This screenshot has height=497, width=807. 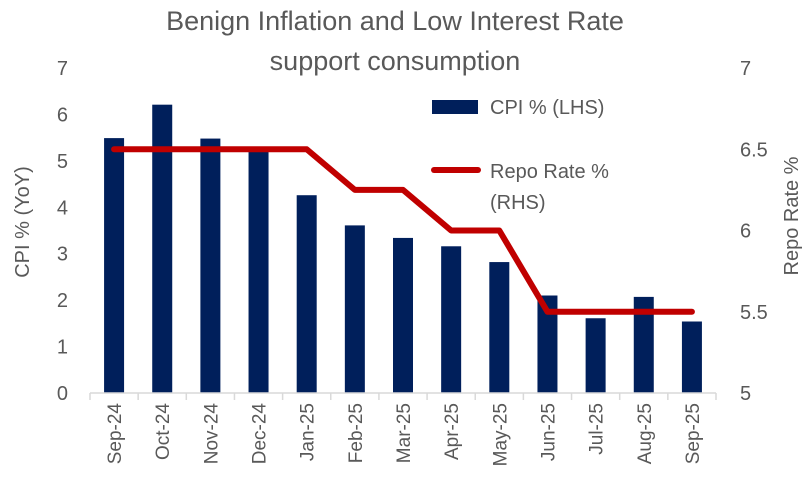 What do you see at coordinates (745, 69) in the screenshot?
I see `y2-tick-label: 7` at bounding box center [745, 69].